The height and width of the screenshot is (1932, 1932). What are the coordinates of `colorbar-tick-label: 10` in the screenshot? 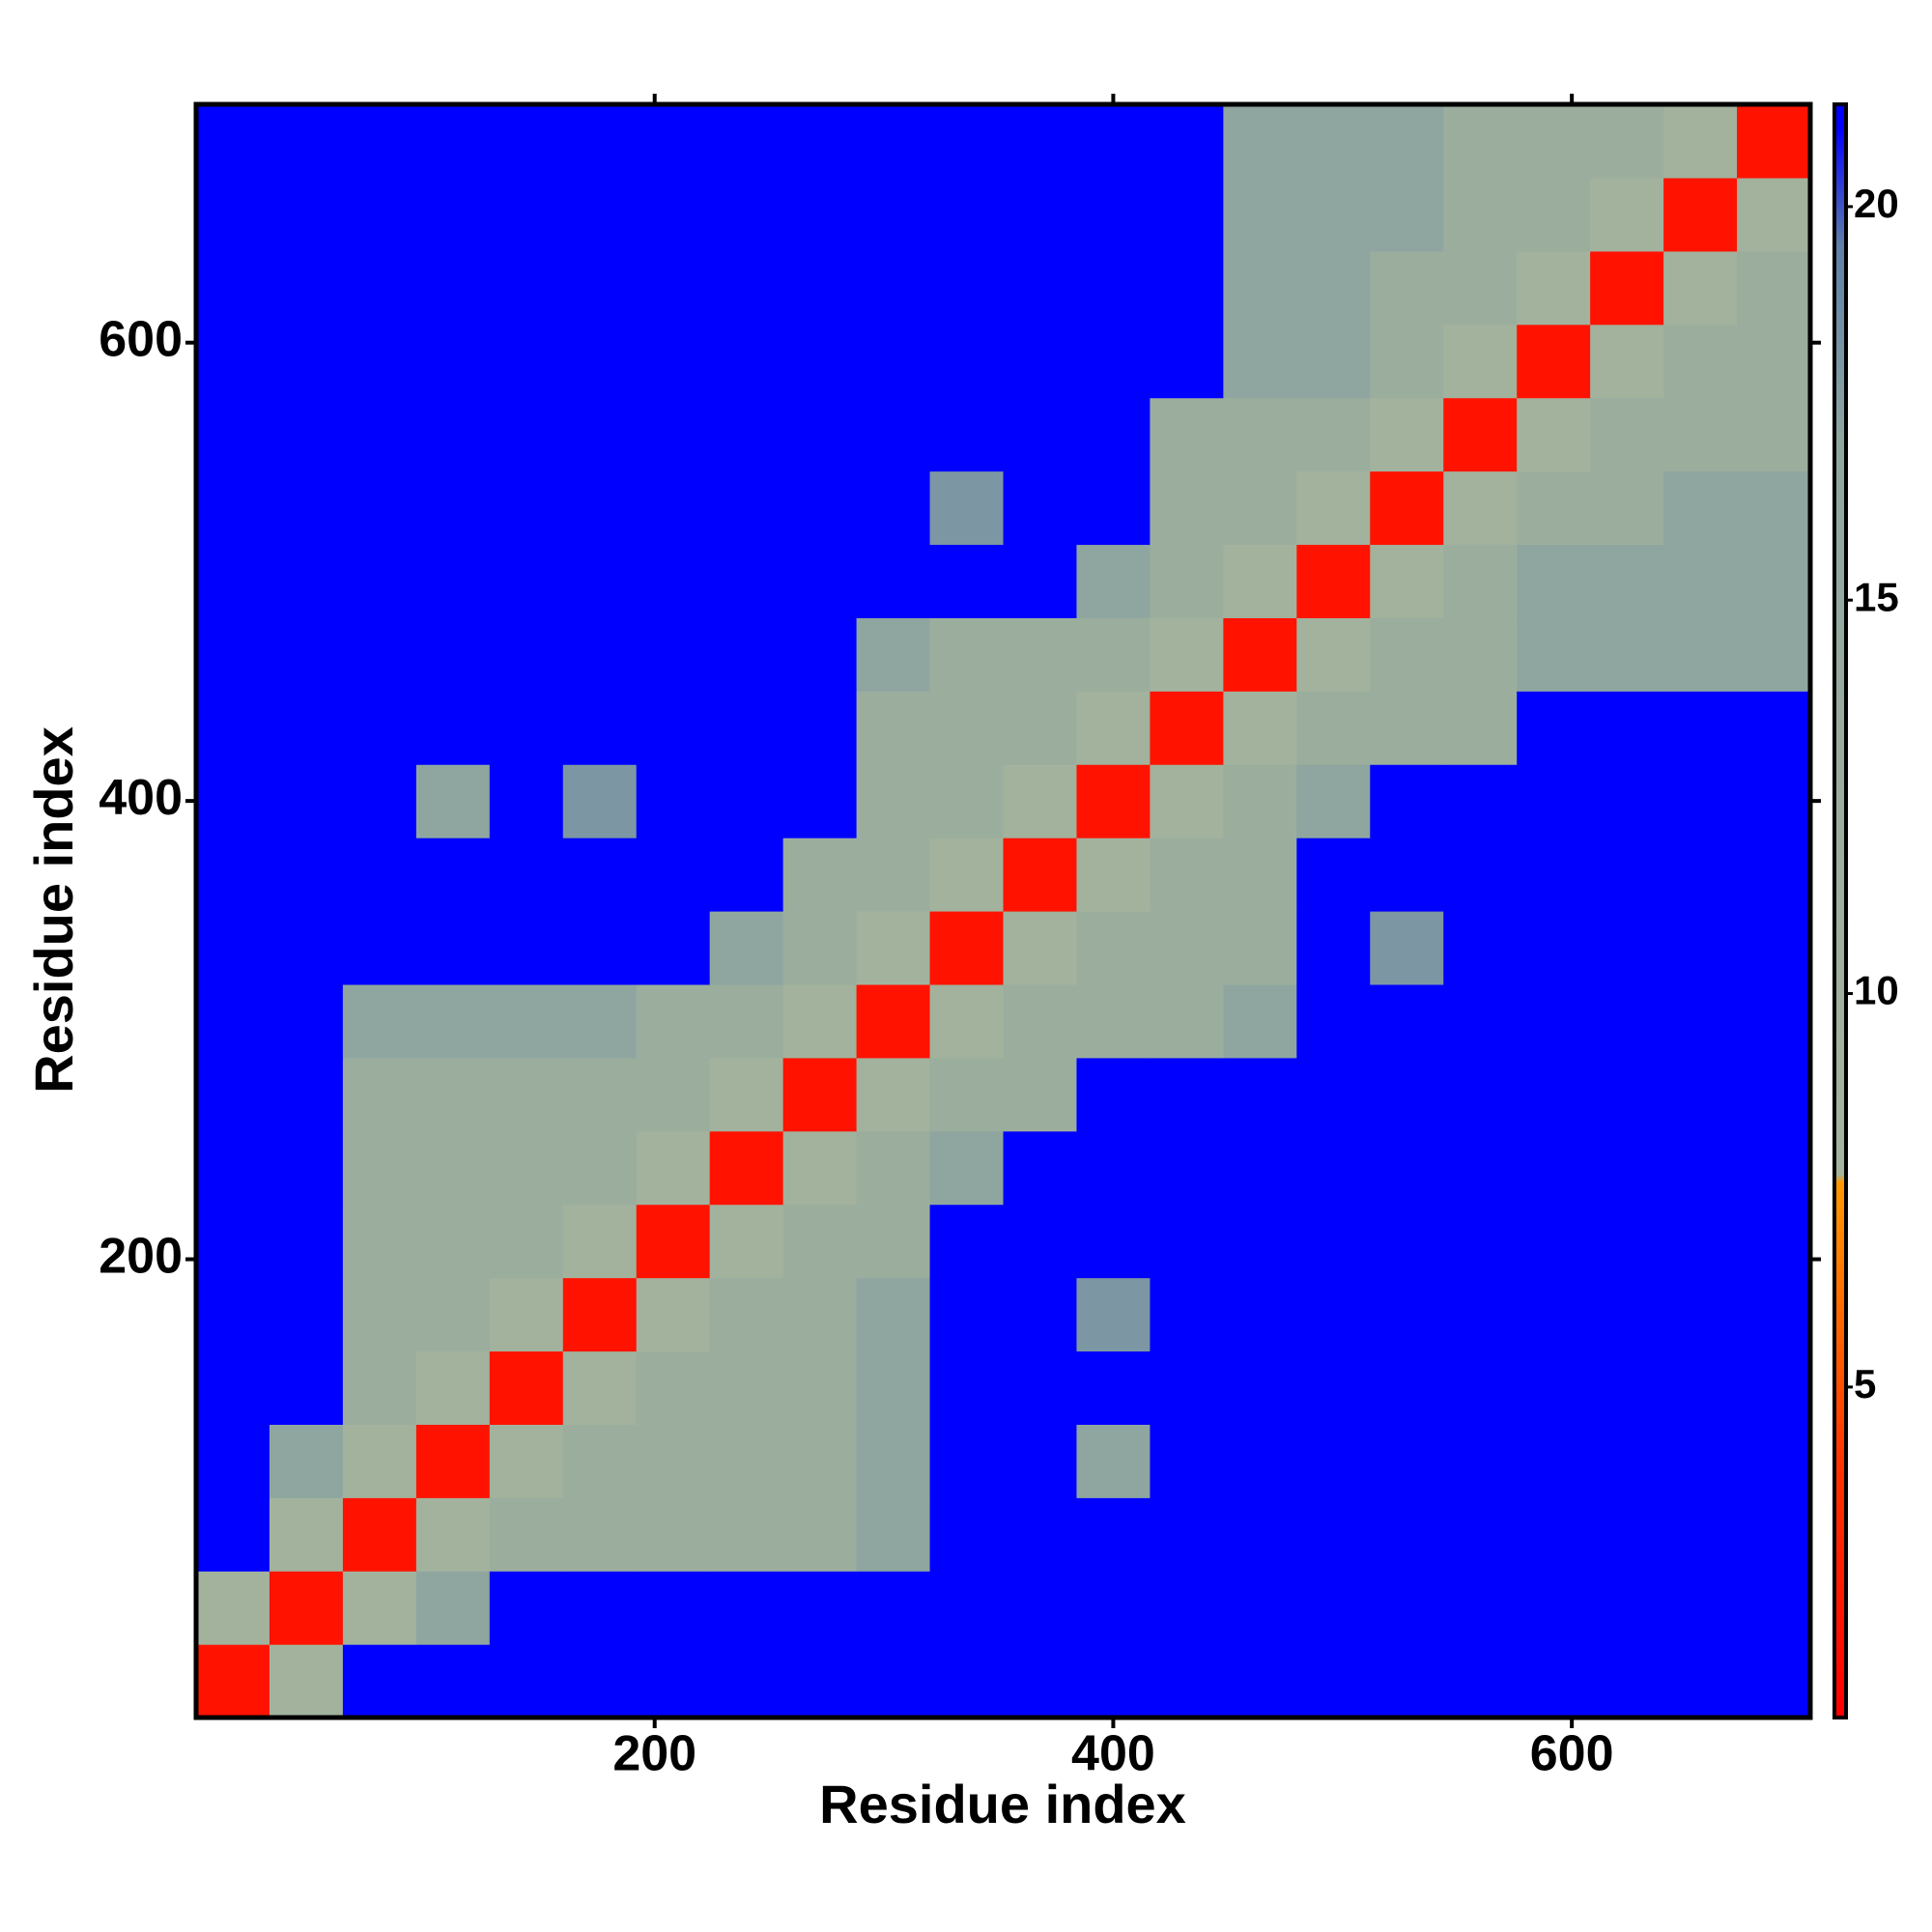 It's located at (1876, 990).